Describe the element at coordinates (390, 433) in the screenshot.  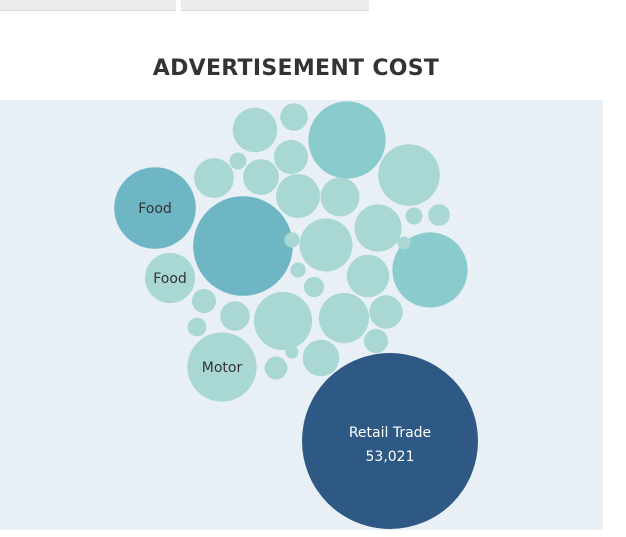
I see `bubble-label: Retail Trade` at that location.